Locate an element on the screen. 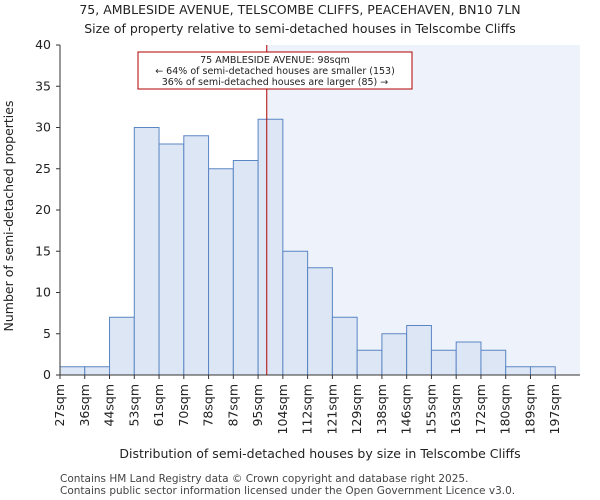 The image size is (600, 500). bar-36sqm is located at coordinates (97, 371).